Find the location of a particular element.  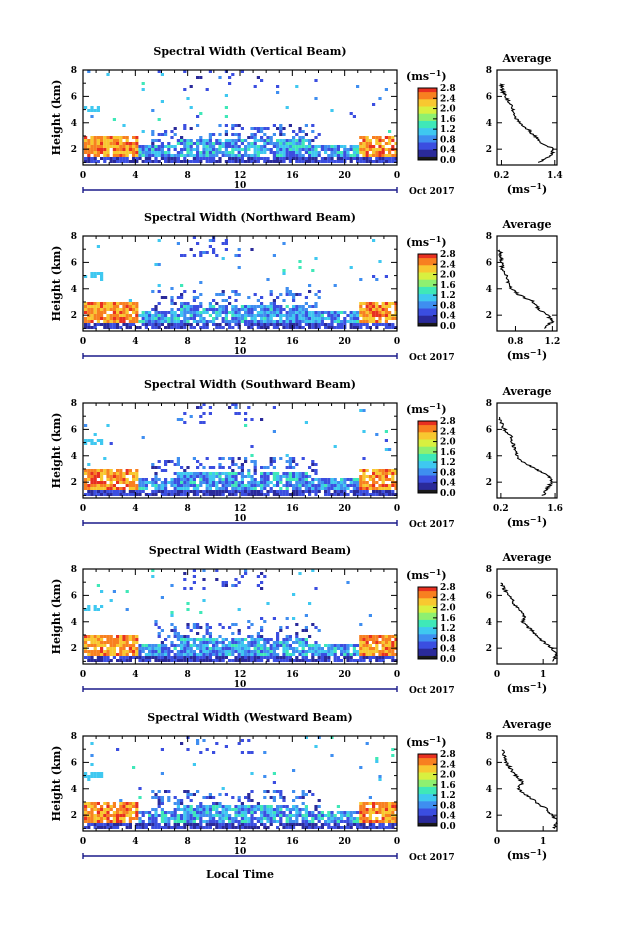

y-tick-label: 2 is located at coordinates (74, 316).